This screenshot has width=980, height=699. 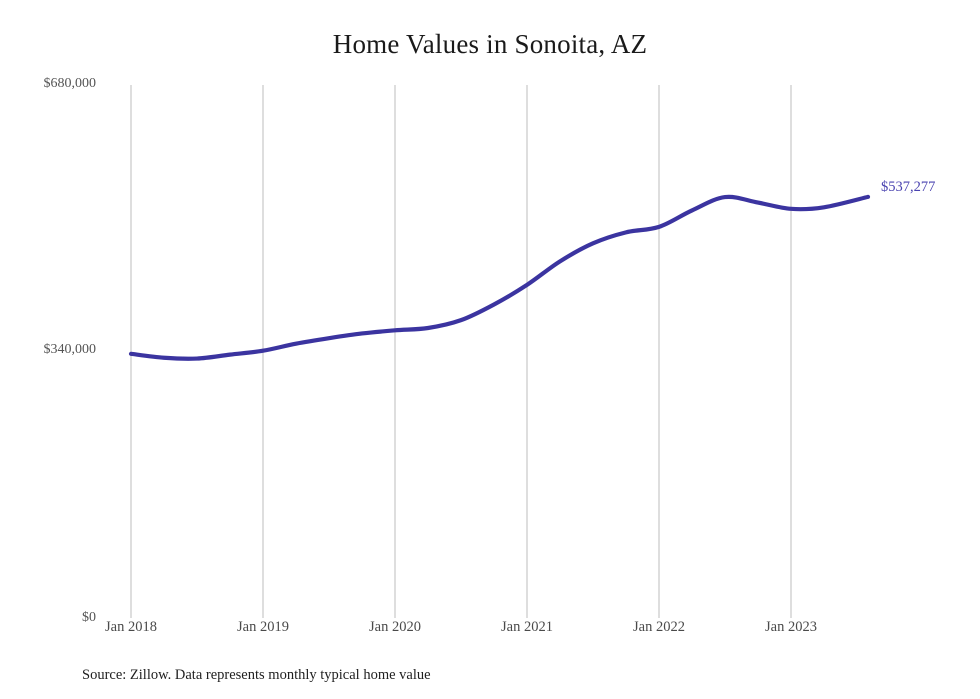 I want to click on x-axis-tick-jan-2021: Jan 2021, so click(x=527, y=627).